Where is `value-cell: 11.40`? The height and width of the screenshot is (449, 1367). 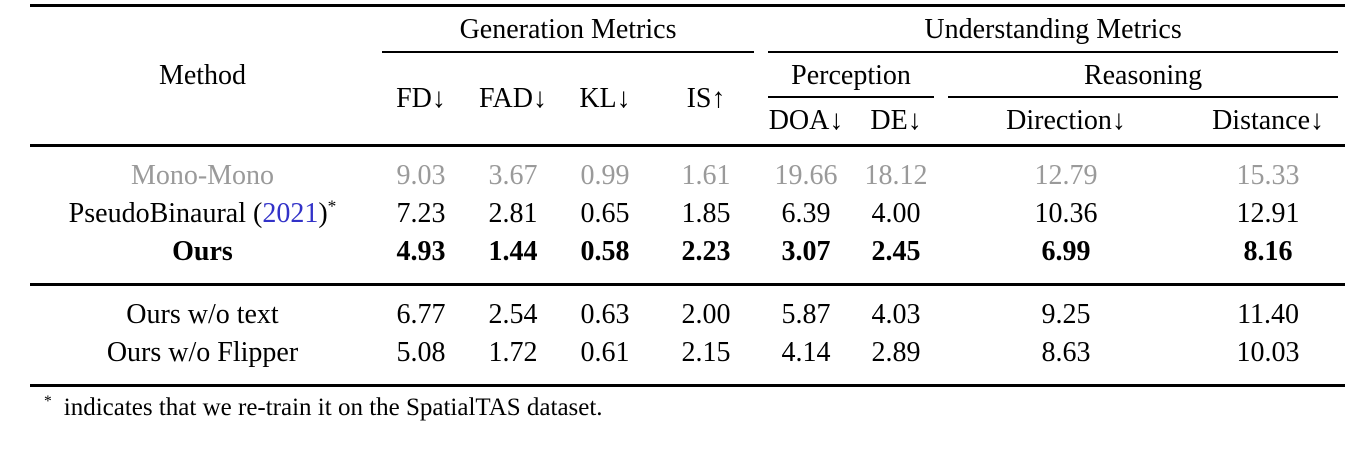
value-cell: 11.40 is located at coordinates (1268, 314).